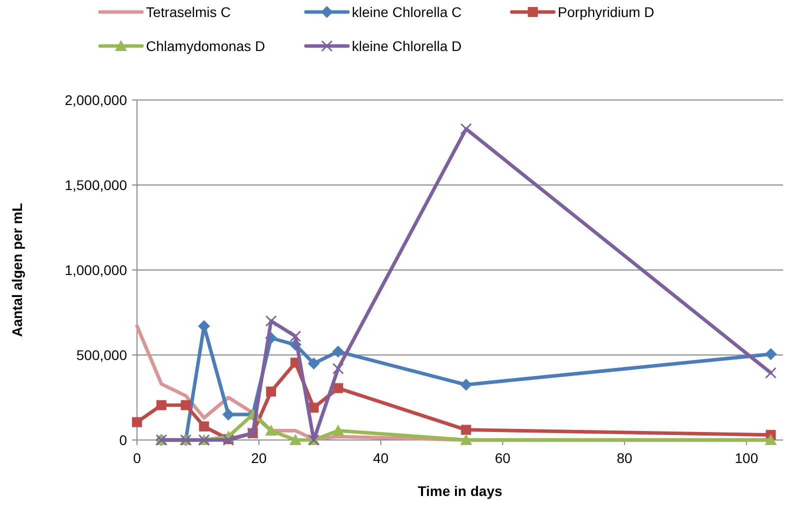 This screenshot has height=509, width=790. Describe the element at coordinates (206, 46) in the screenshot. I see `legend-label: Chlamydomonas D` at that location.